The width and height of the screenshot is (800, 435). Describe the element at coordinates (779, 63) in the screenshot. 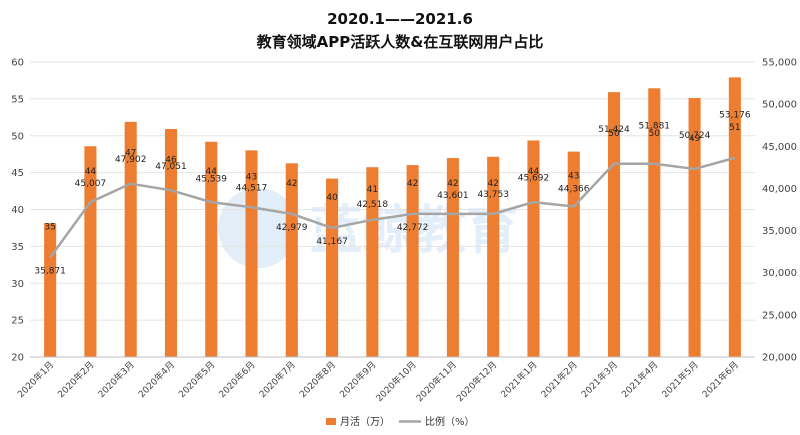

I see `y-right-tick-label: 55,000` at that location.